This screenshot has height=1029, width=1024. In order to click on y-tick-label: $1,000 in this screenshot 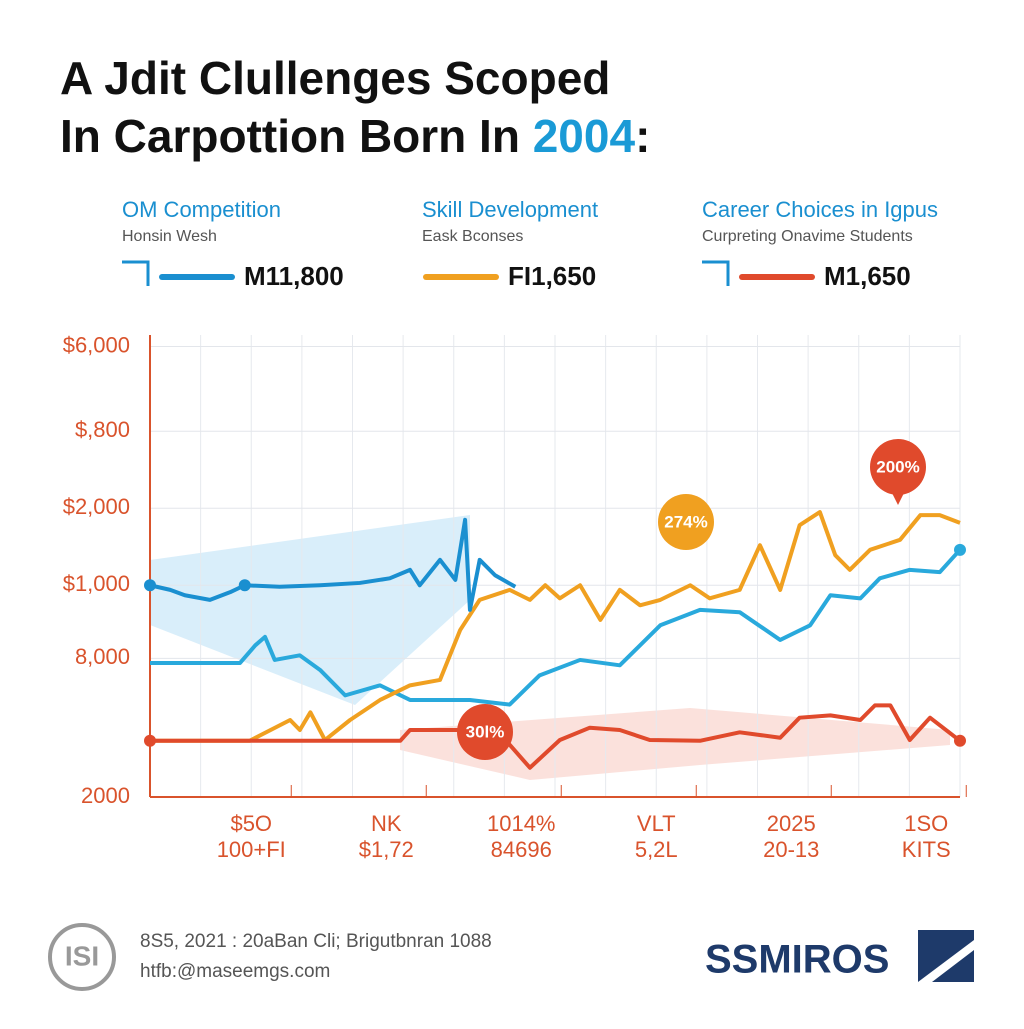, I will do `click(96, 583)`.